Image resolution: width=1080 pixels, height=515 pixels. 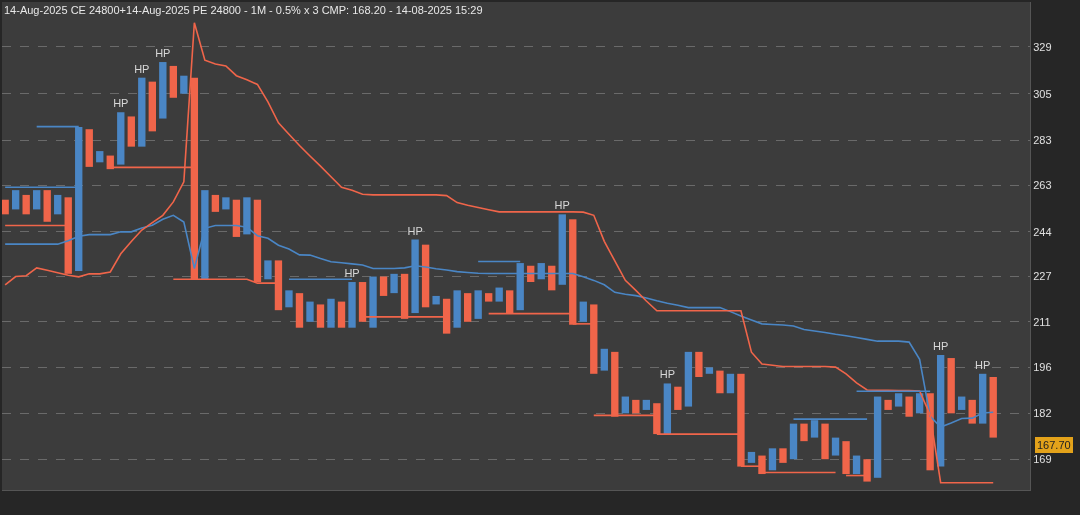 What do you see at coordinates (1042, 139) in the screenshot?
I see `y-tick-label: 283` at bounding box center [1042, 139].